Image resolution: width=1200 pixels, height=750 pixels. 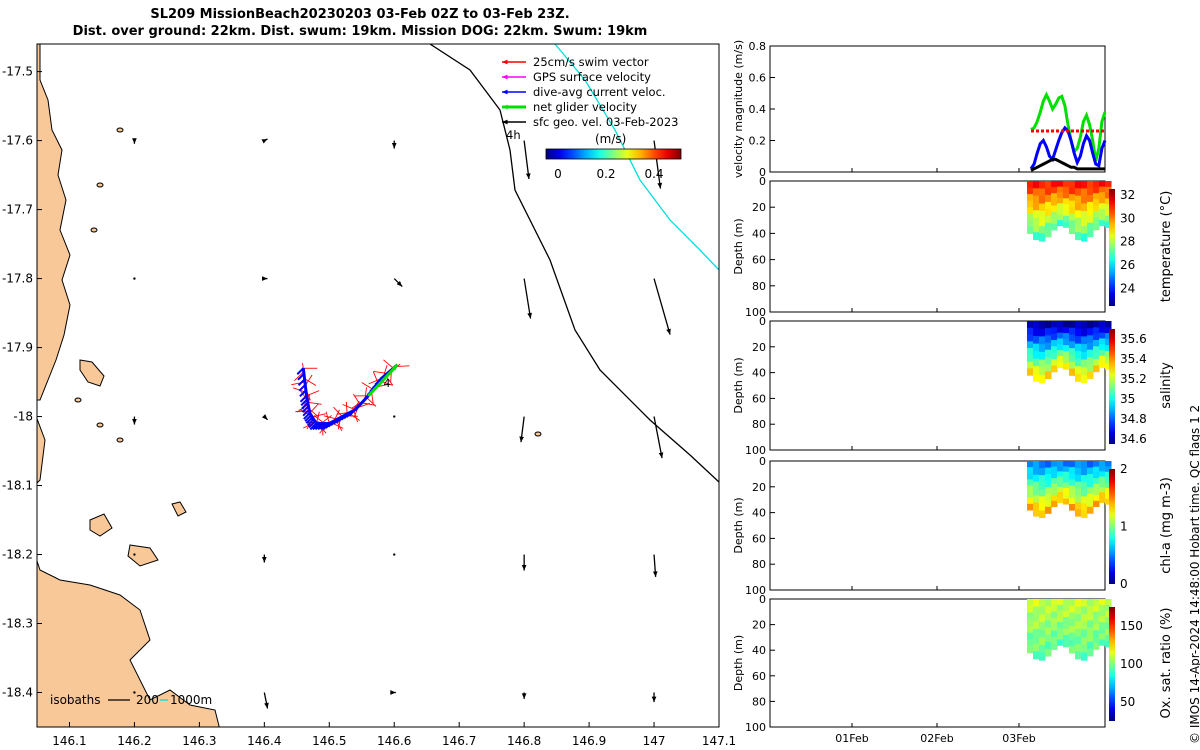 What do you see at coordinates (759, 424) in the screenshot?
I see `section-y-tick-label: 80` at bounding box center [759, 424].